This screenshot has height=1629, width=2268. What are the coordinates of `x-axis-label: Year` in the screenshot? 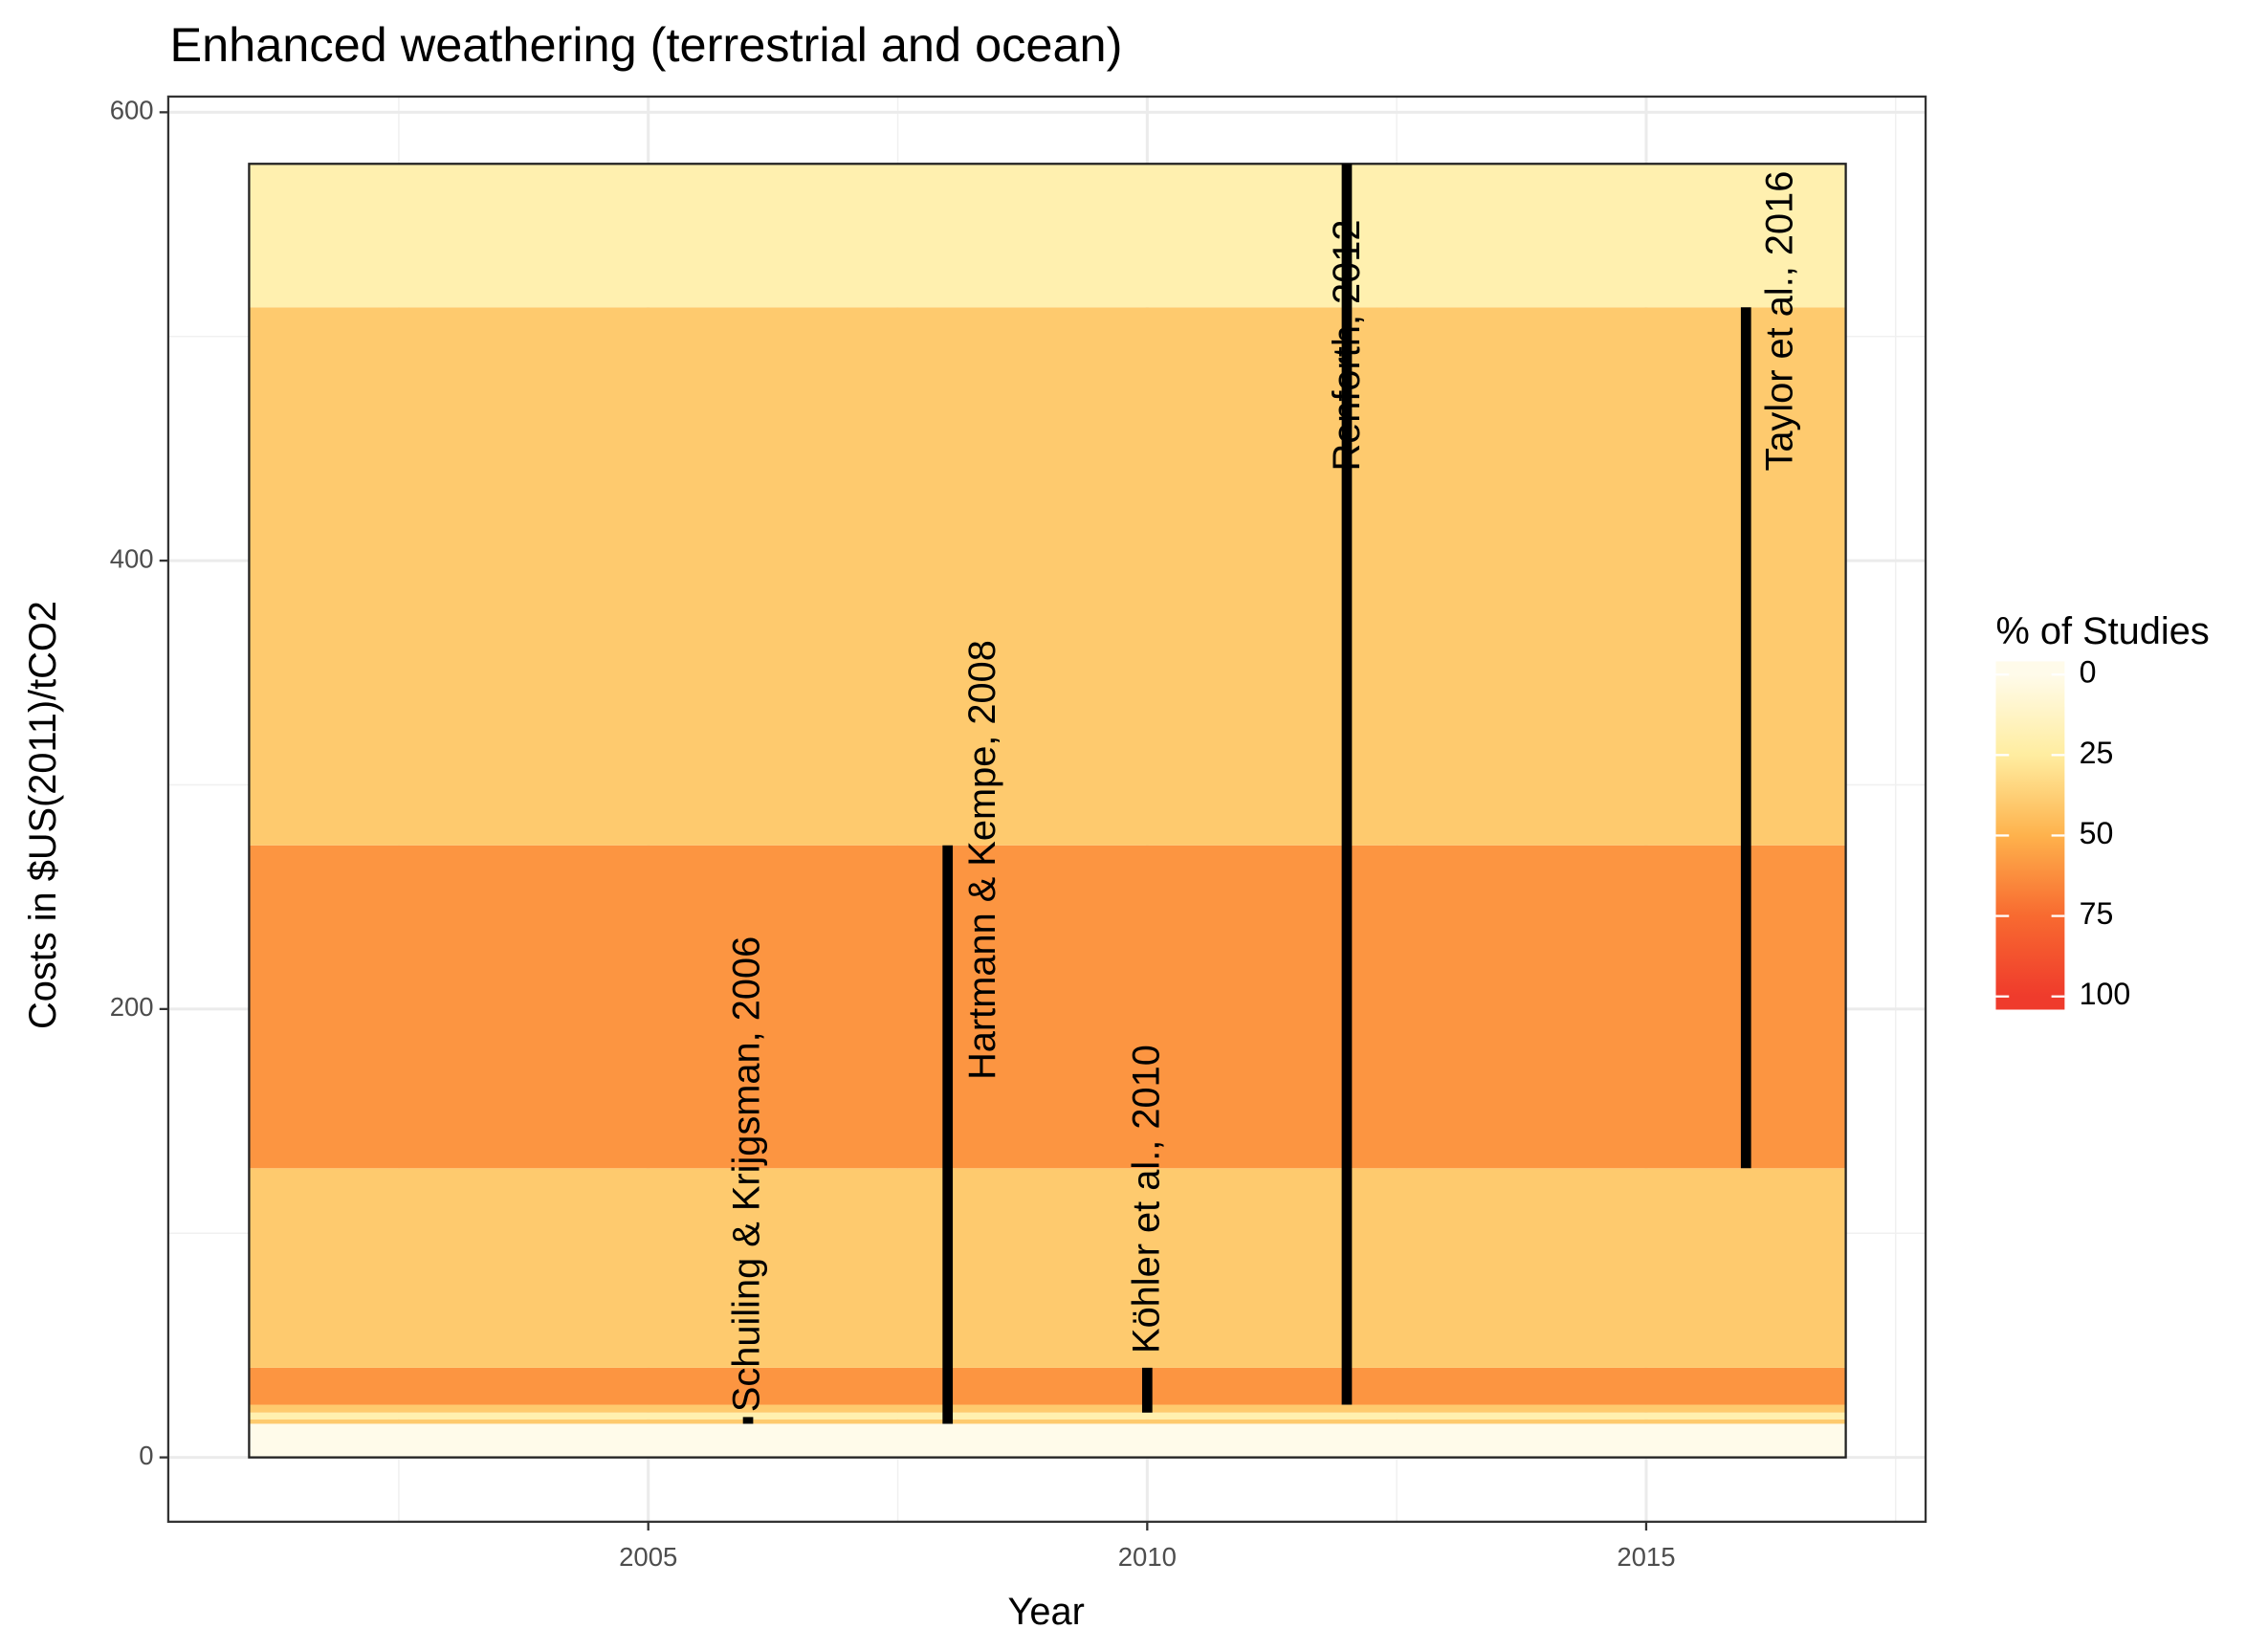 It's located at (1046, 1610).